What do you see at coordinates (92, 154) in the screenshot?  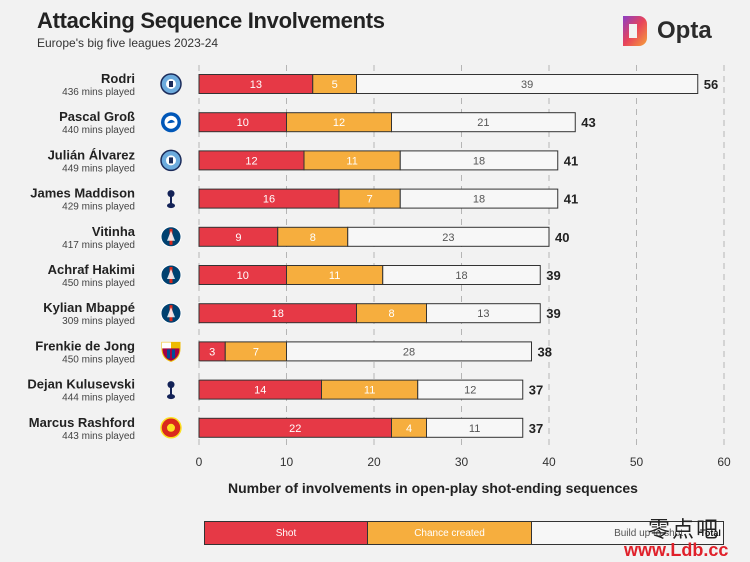 I see `player-name: Julián Álvarez` at bounding box center [92, 154].